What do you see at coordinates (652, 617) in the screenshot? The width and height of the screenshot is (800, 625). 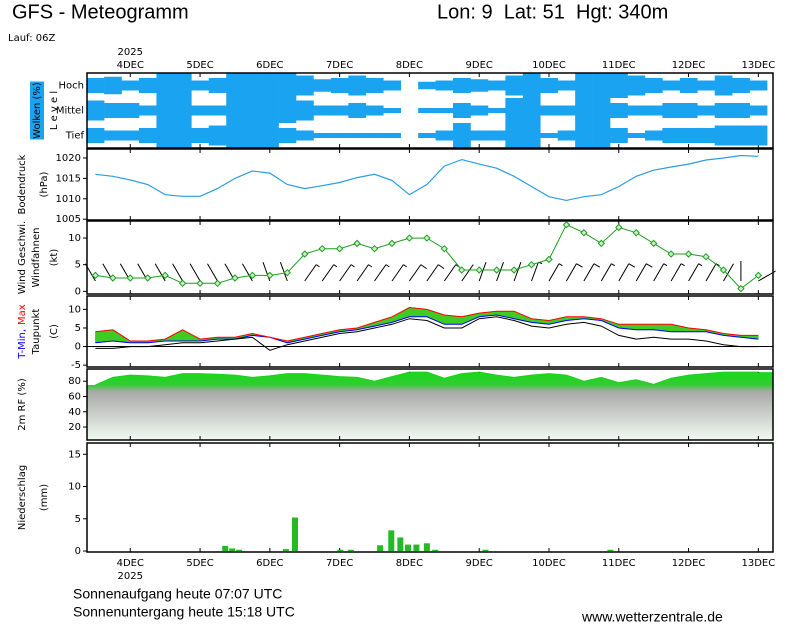 I see `source: www.wetterzentrale.de` at bounding box center [652, 617].